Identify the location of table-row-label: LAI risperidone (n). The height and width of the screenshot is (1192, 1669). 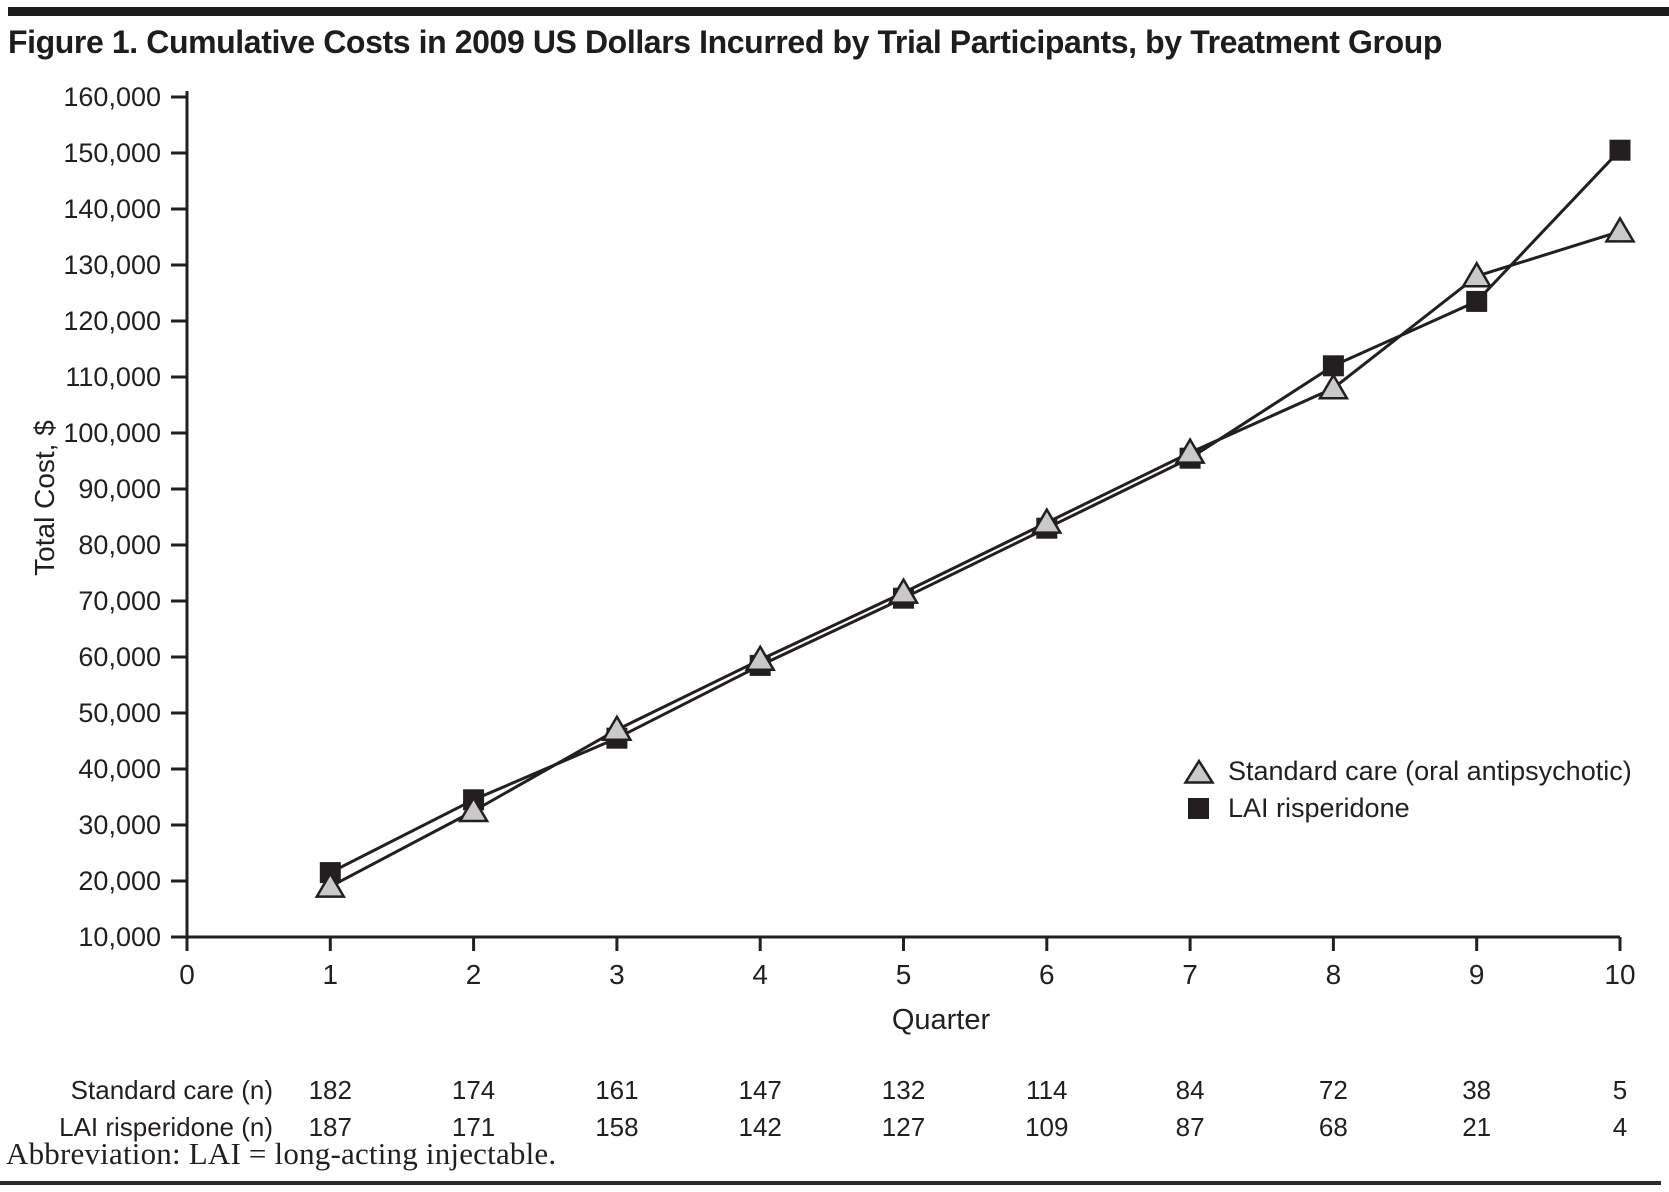
(166, 1127).